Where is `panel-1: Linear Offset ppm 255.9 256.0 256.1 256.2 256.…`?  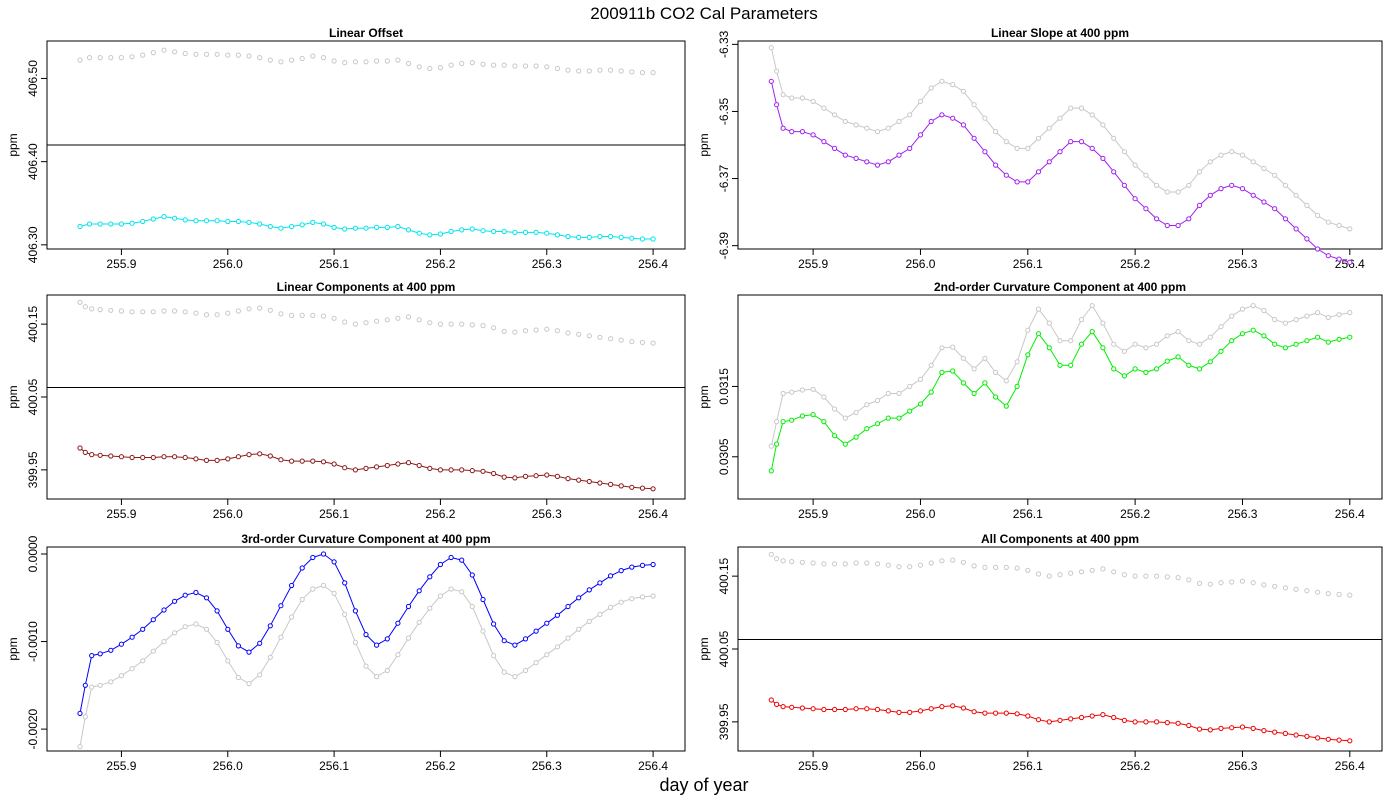 panel-1: Linear Offset ppm 255.9 256.0 256.1 256.2 256.… is located at coordinates (346, 148).